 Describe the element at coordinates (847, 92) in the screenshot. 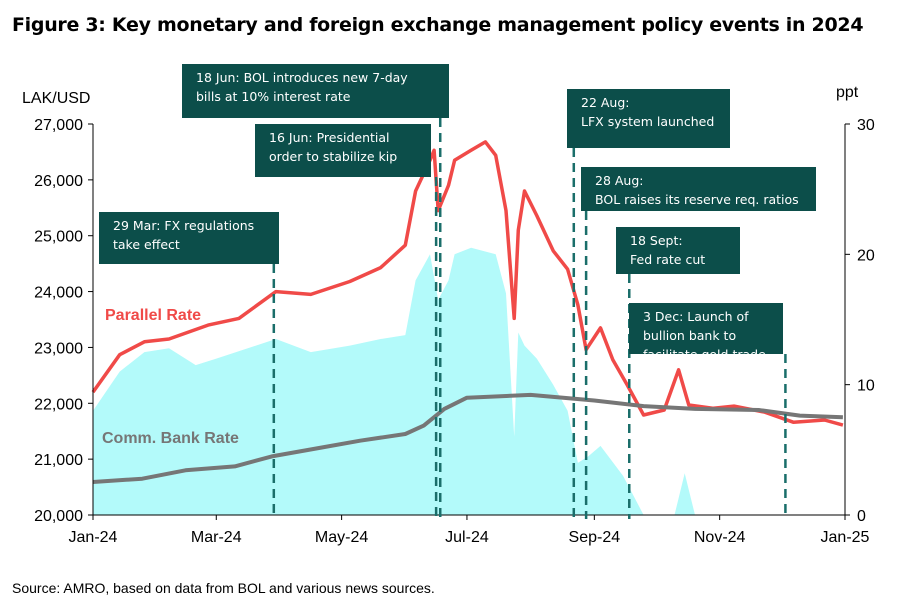

I see `y-right-axis-label: ppt` at that location.